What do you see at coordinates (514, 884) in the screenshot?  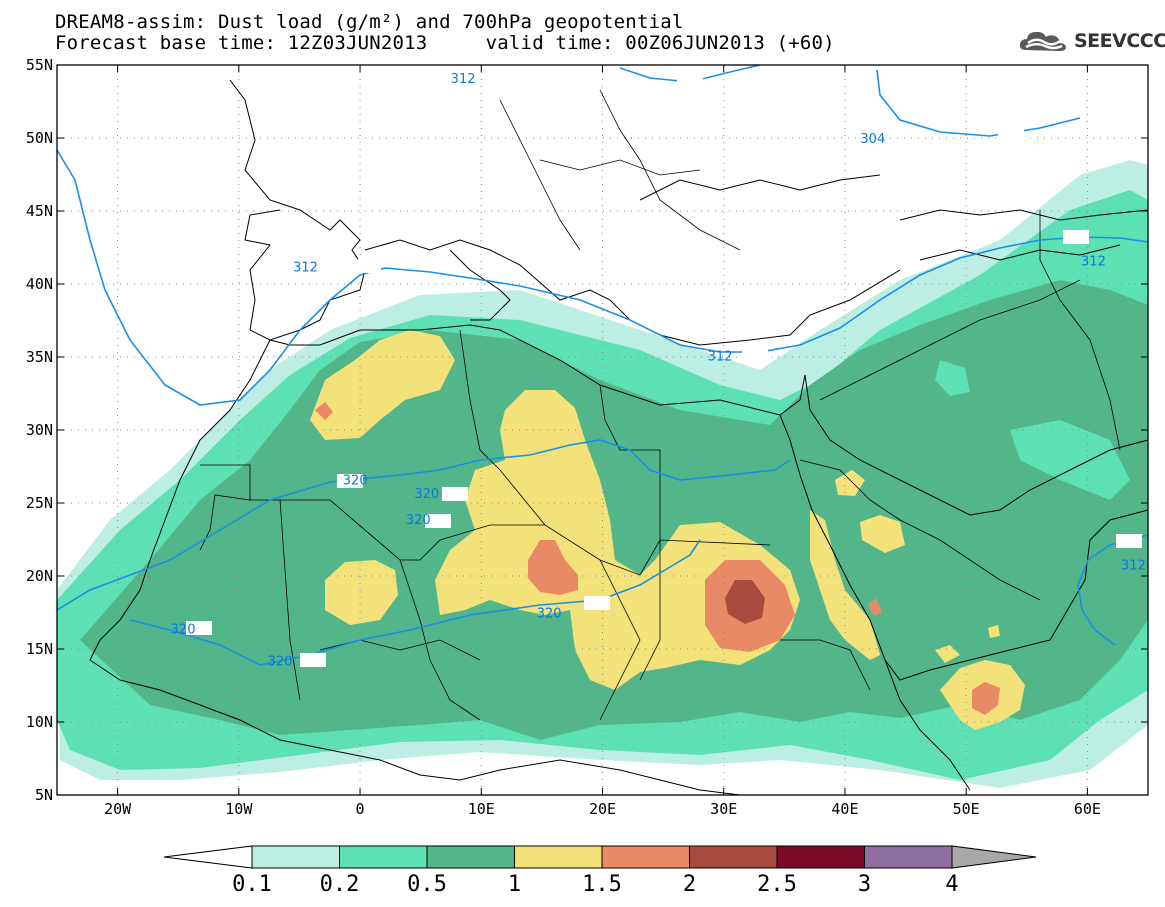 I see `colorbar-label: 1` at bounding box center [514, 884].